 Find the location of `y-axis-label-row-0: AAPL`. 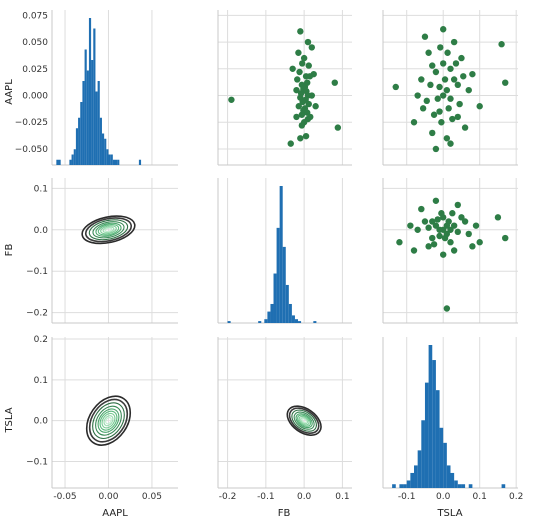

y-axis-label-row-0: AAPL is located at coordinates (9, 92).